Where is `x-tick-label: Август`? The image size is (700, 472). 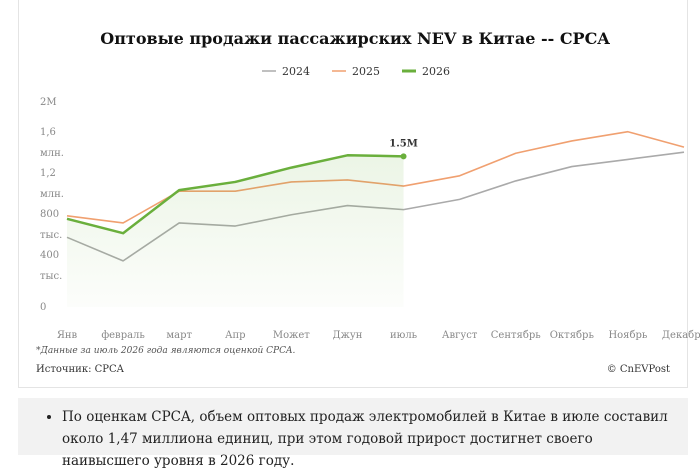
x-tick-label: Август is located at coordinates (460, 335).